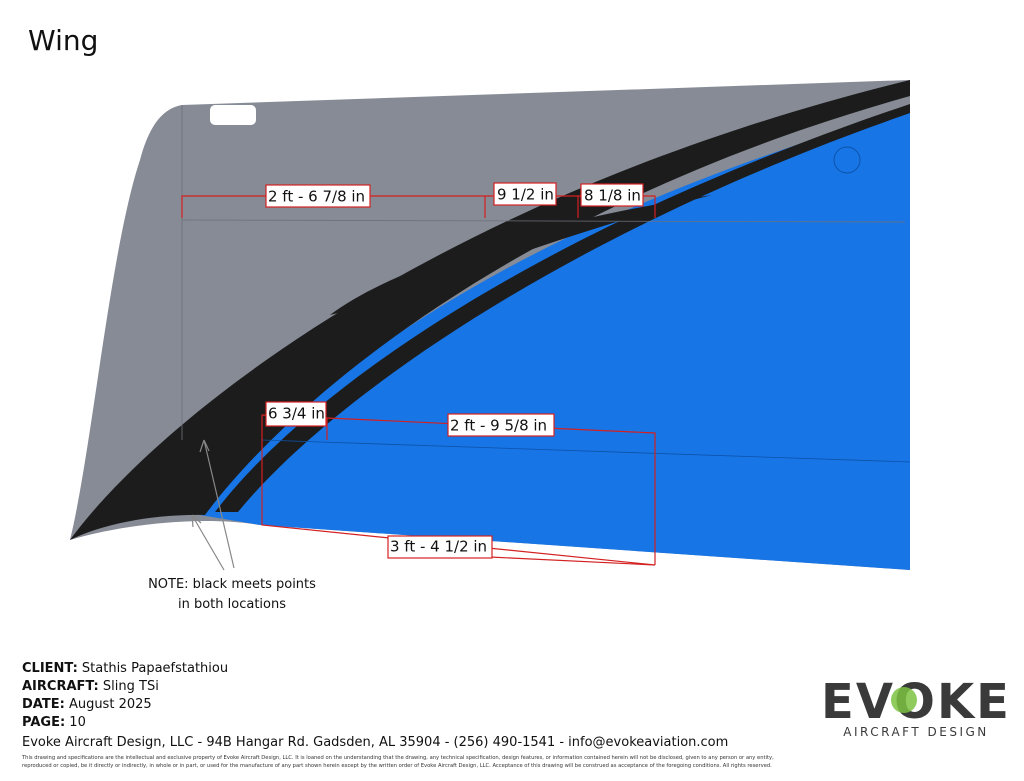 The height and width of the screenshot is (781, 1024). What do you see at coordinates (232, 604) in the screenshot?
I see `note-text: in both locations` at bounding box center [232, 604].